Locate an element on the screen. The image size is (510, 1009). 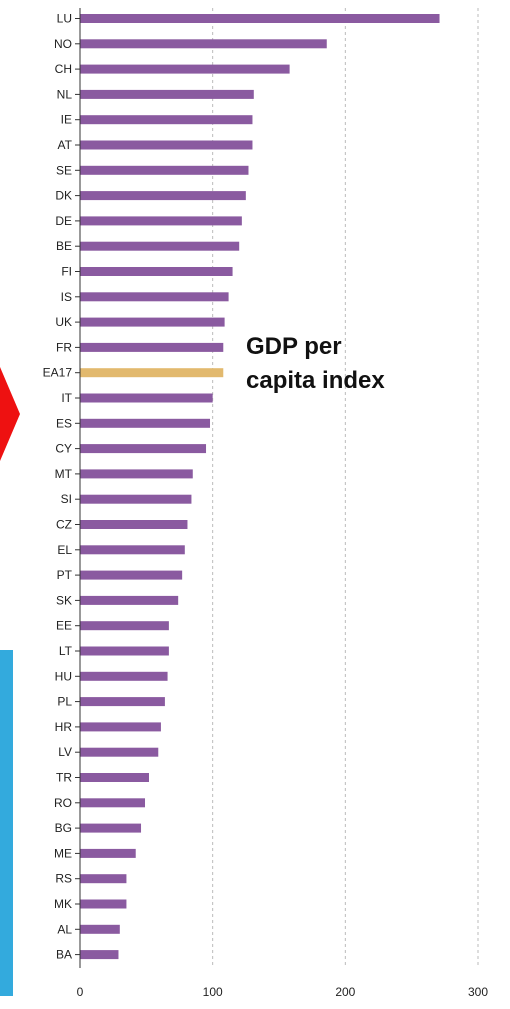
side-box is located at coordinates (6, 823).